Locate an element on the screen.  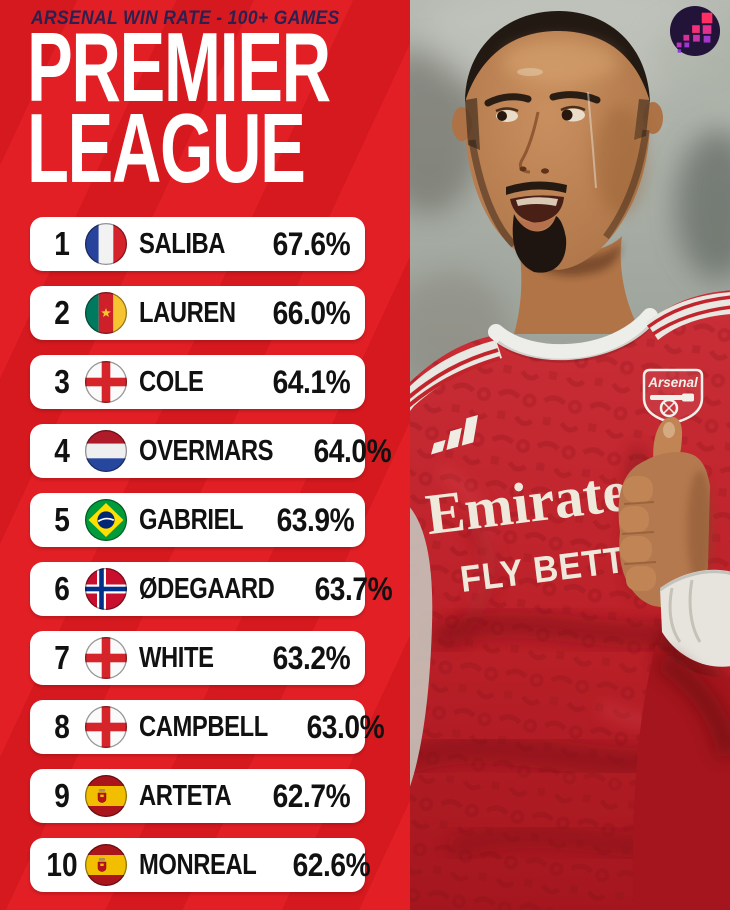
ranking-row: 8 CAMPBELL 63.0% is located at coordinates (207, 727).